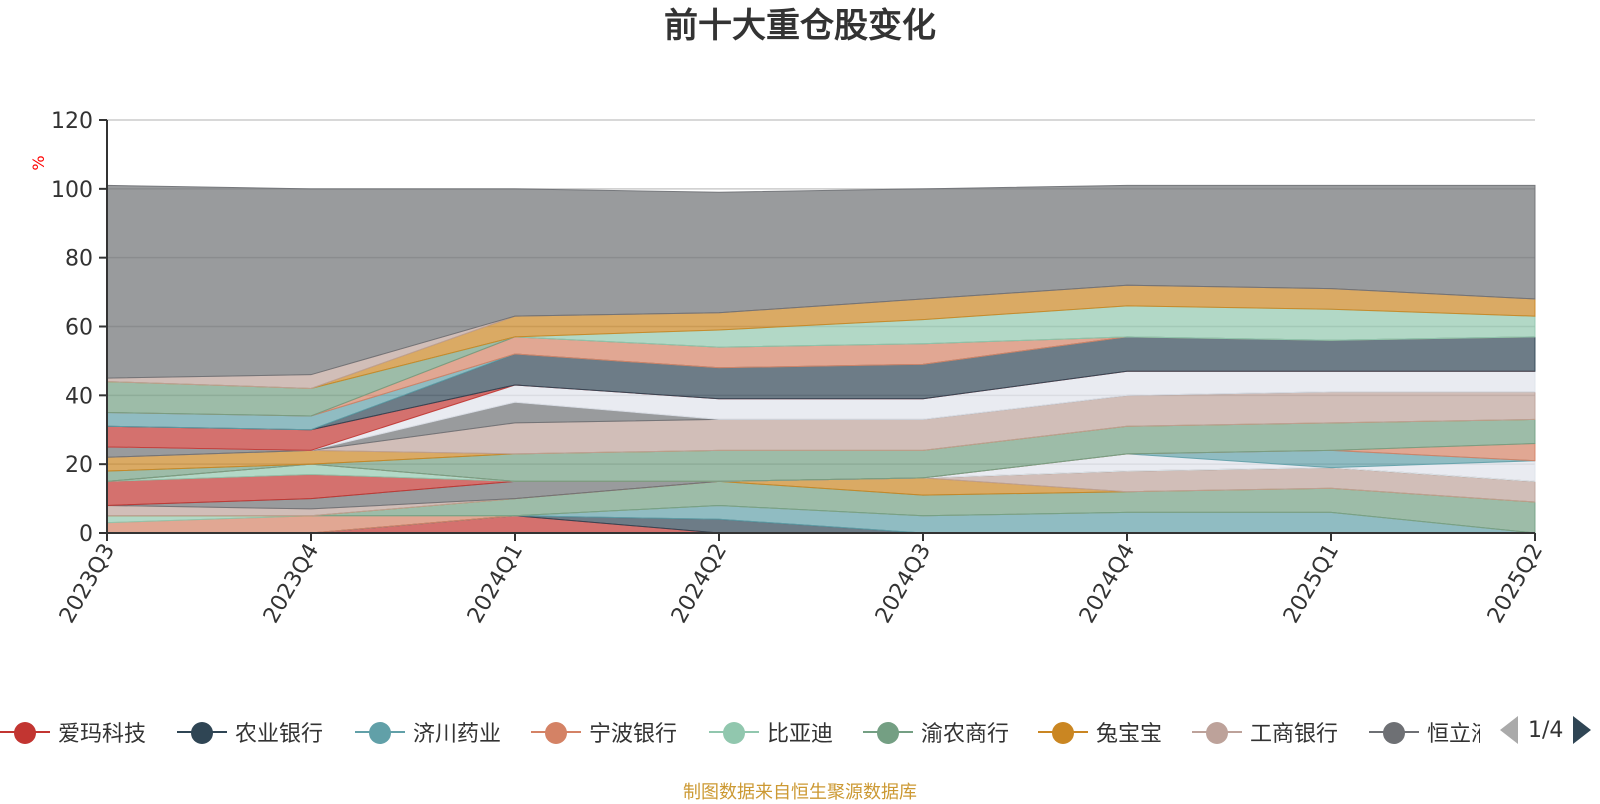  I want to click on y-tick-label: 60, so click(79, 328).